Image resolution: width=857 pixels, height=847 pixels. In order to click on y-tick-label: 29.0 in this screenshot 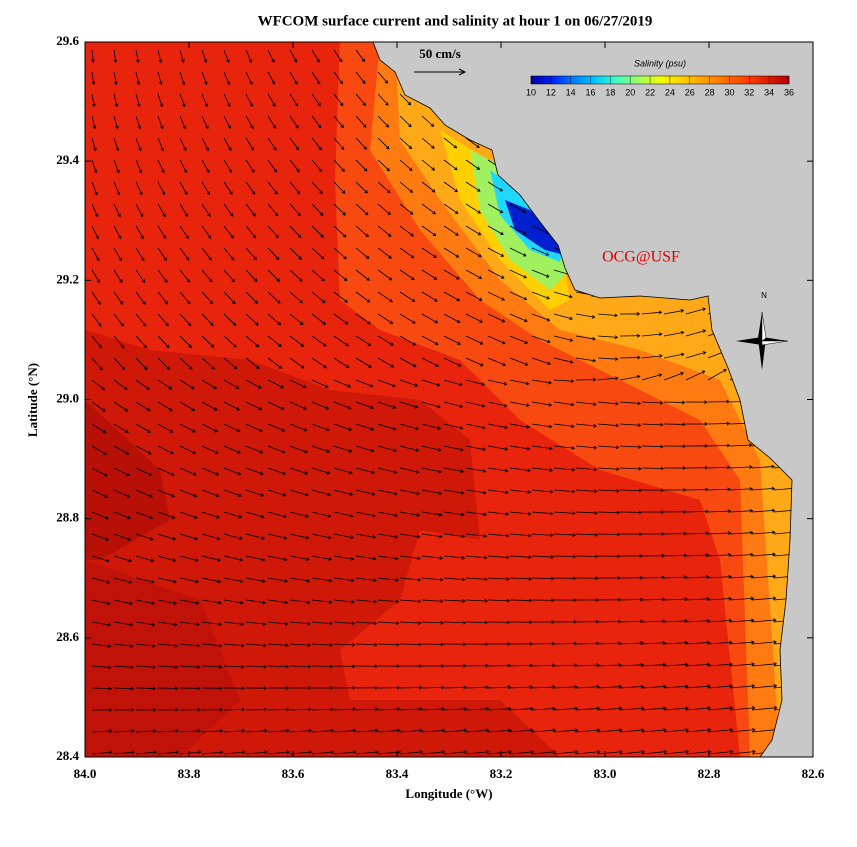, I will do `click(67, 397)`.